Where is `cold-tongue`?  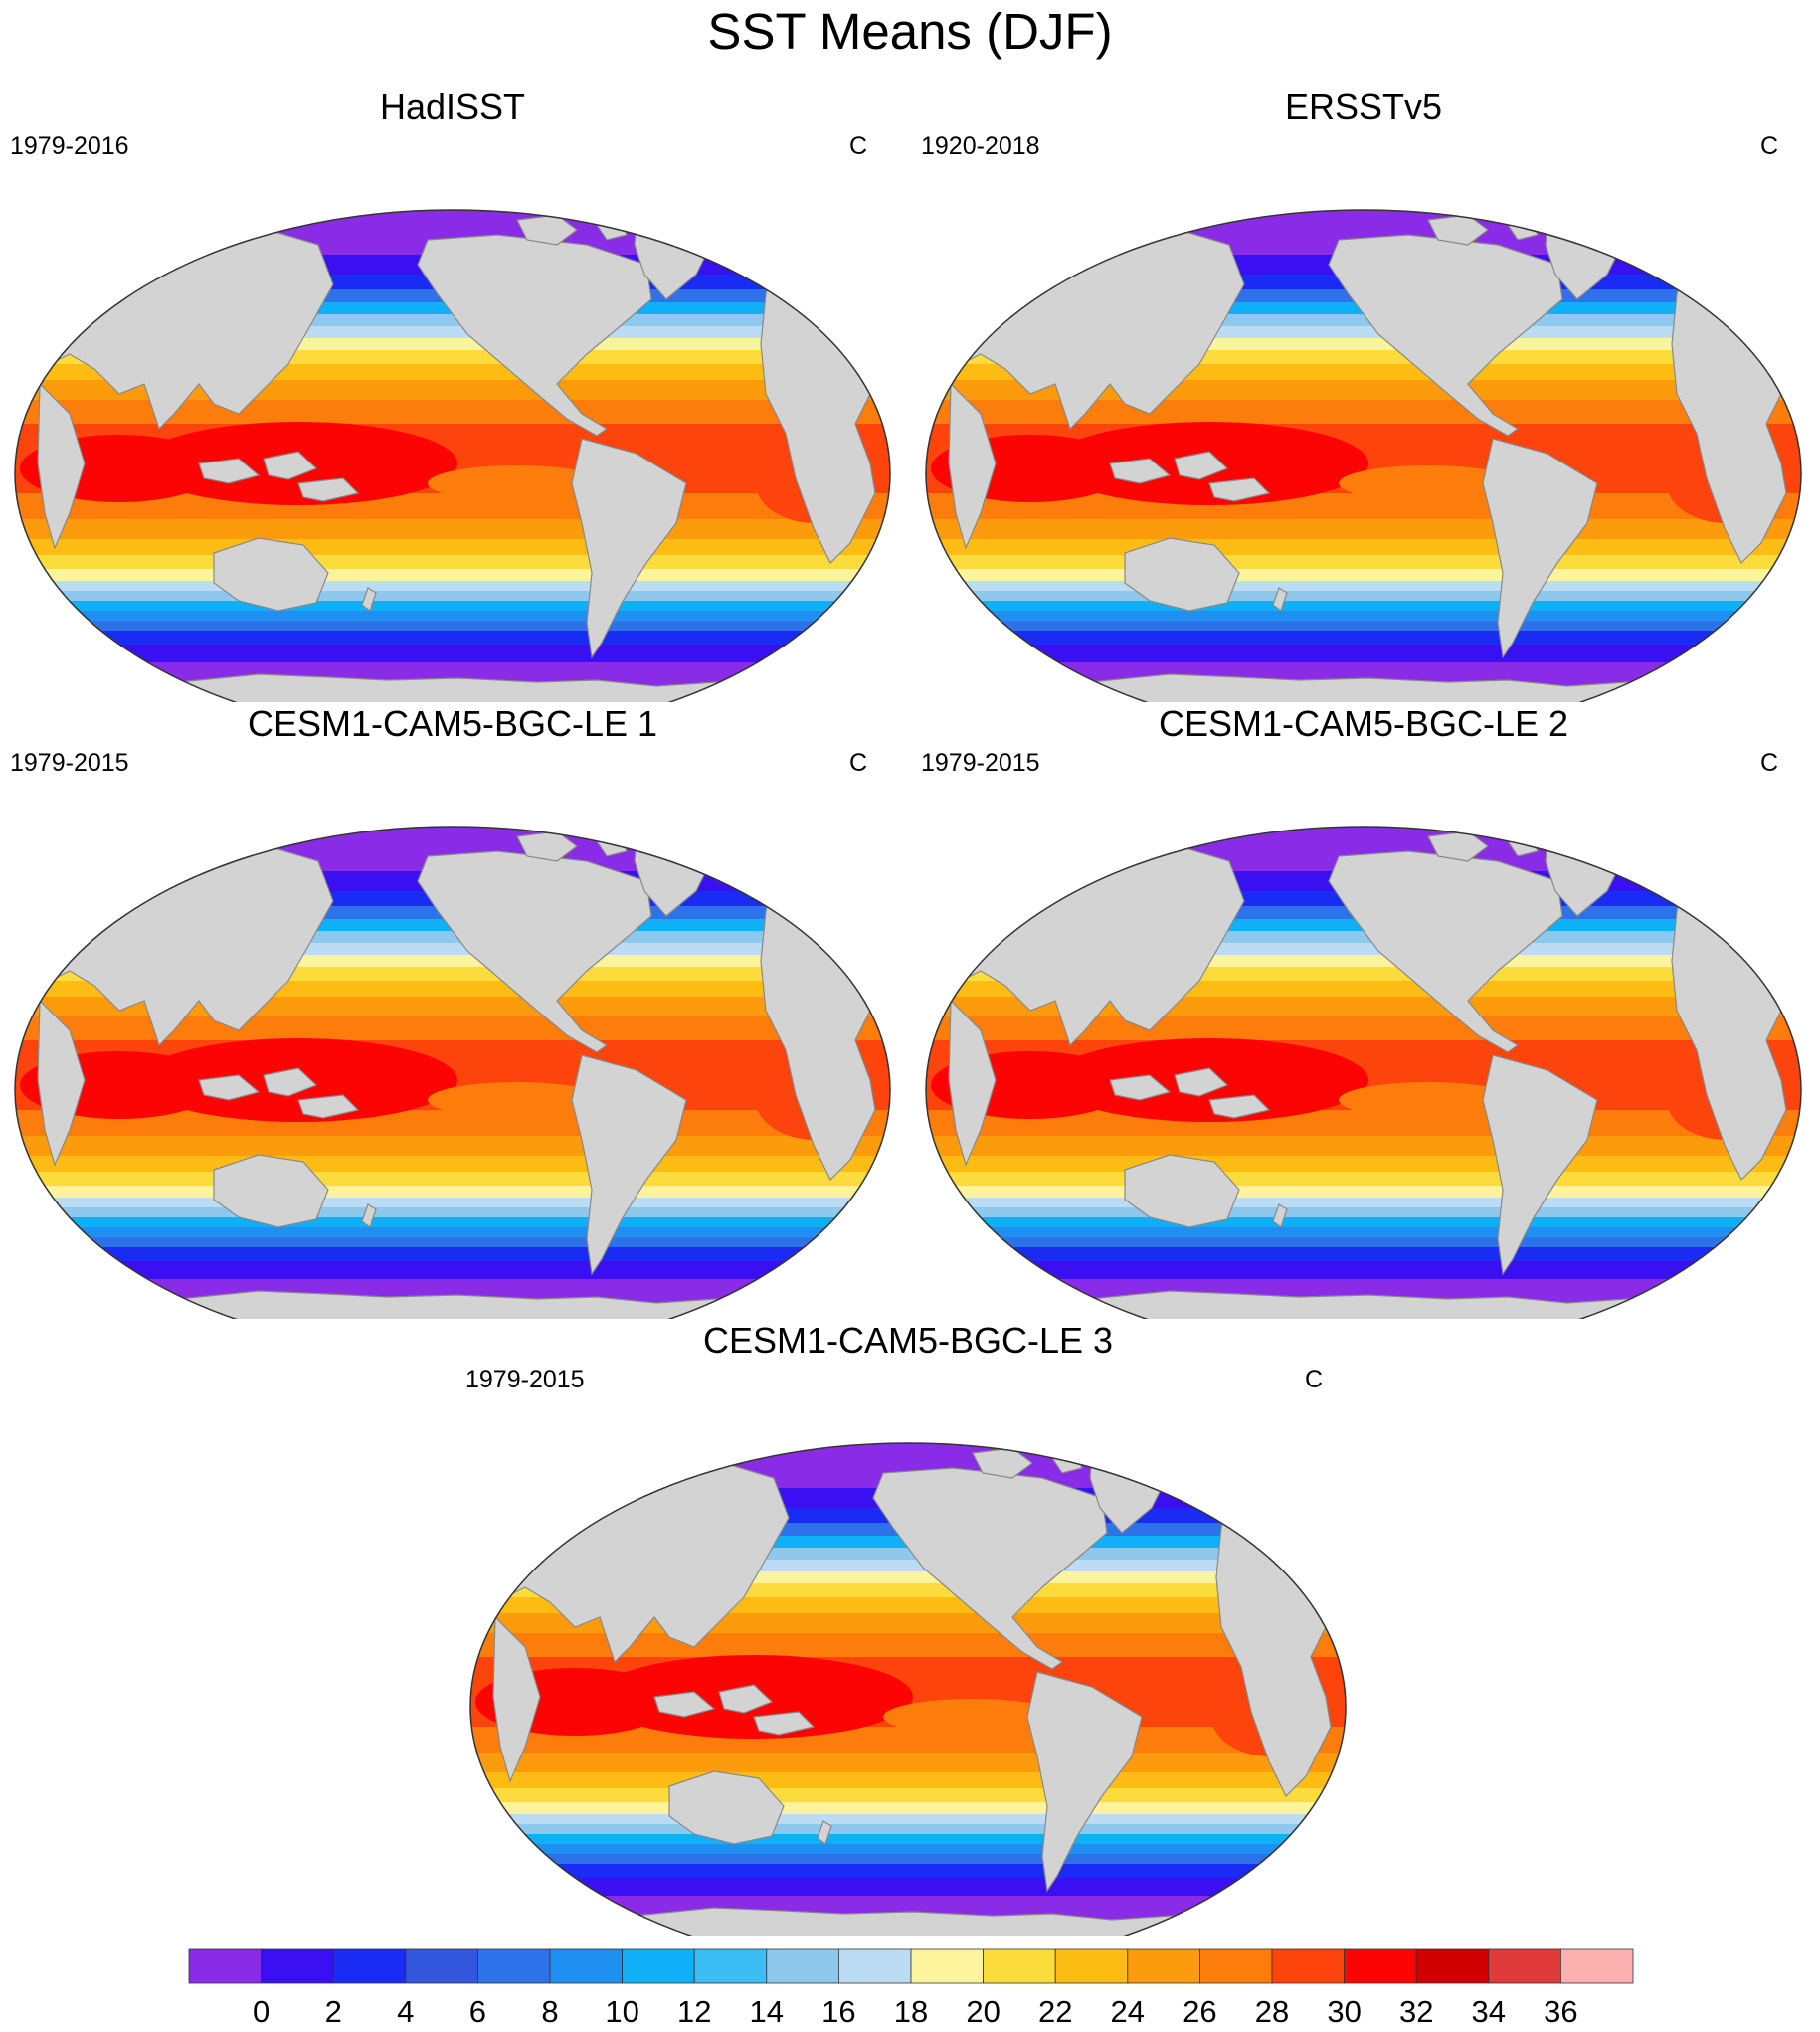
cold-tongue is located at coordinates (1428, 483).